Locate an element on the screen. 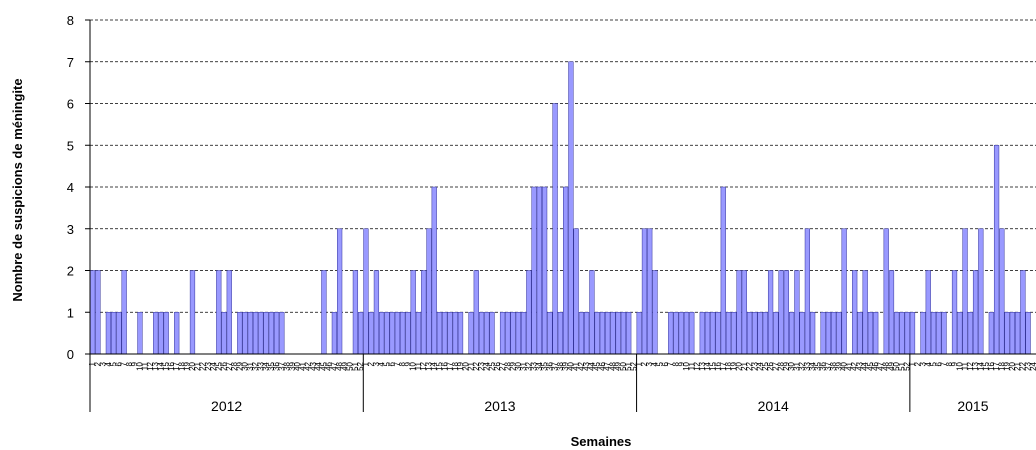  week-tick-label: 23 is located at coordinates (1028, 365).